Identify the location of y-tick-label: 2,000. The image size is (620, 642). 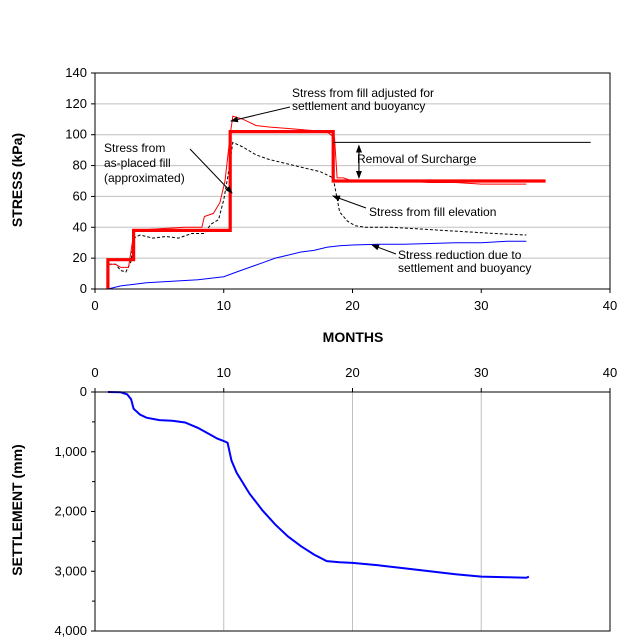
(70, 511).